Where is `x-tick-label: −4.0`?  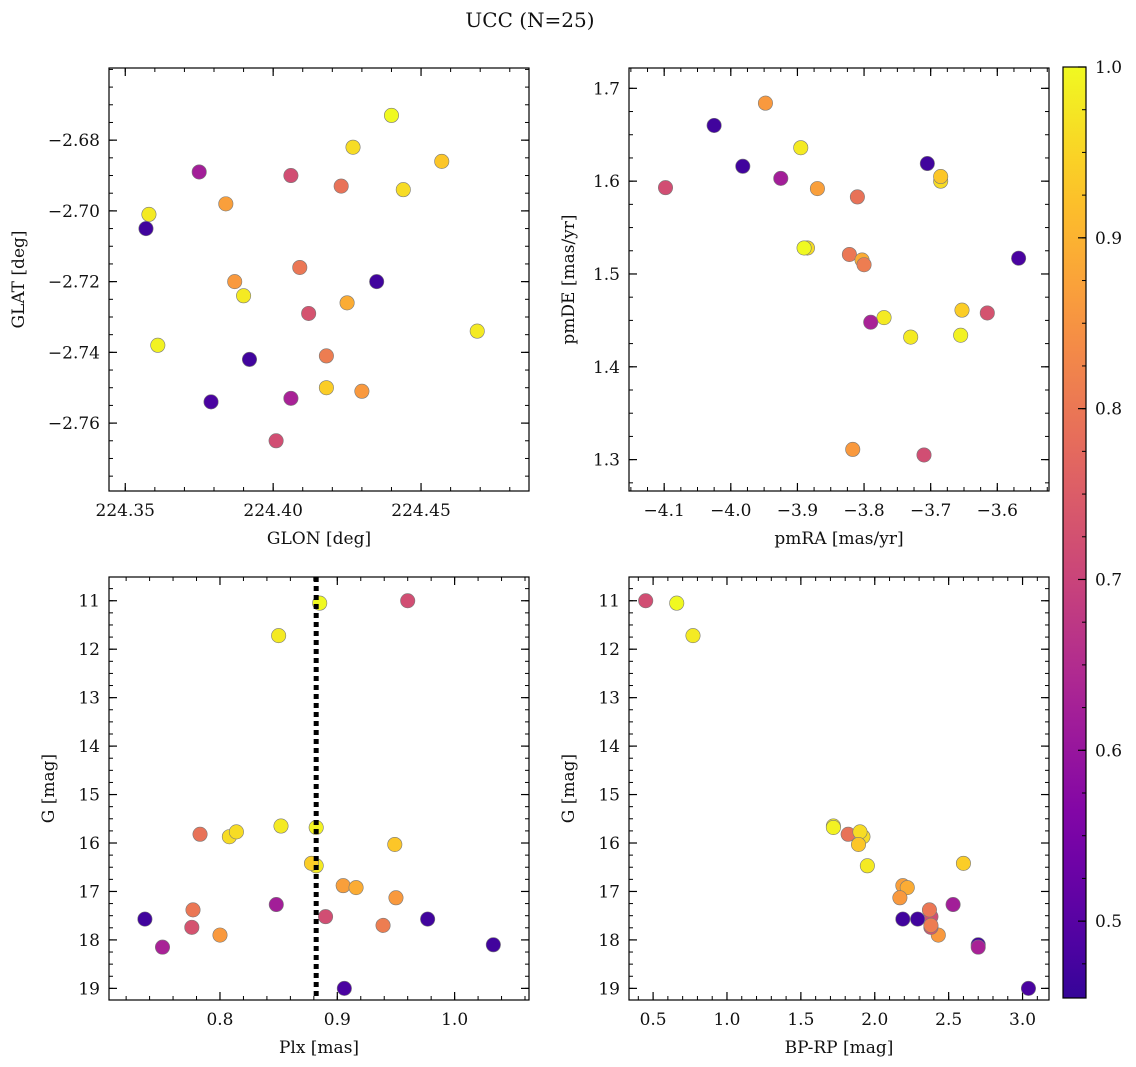 x-tick-label: −4.0 is located at coordinates (730, 511).